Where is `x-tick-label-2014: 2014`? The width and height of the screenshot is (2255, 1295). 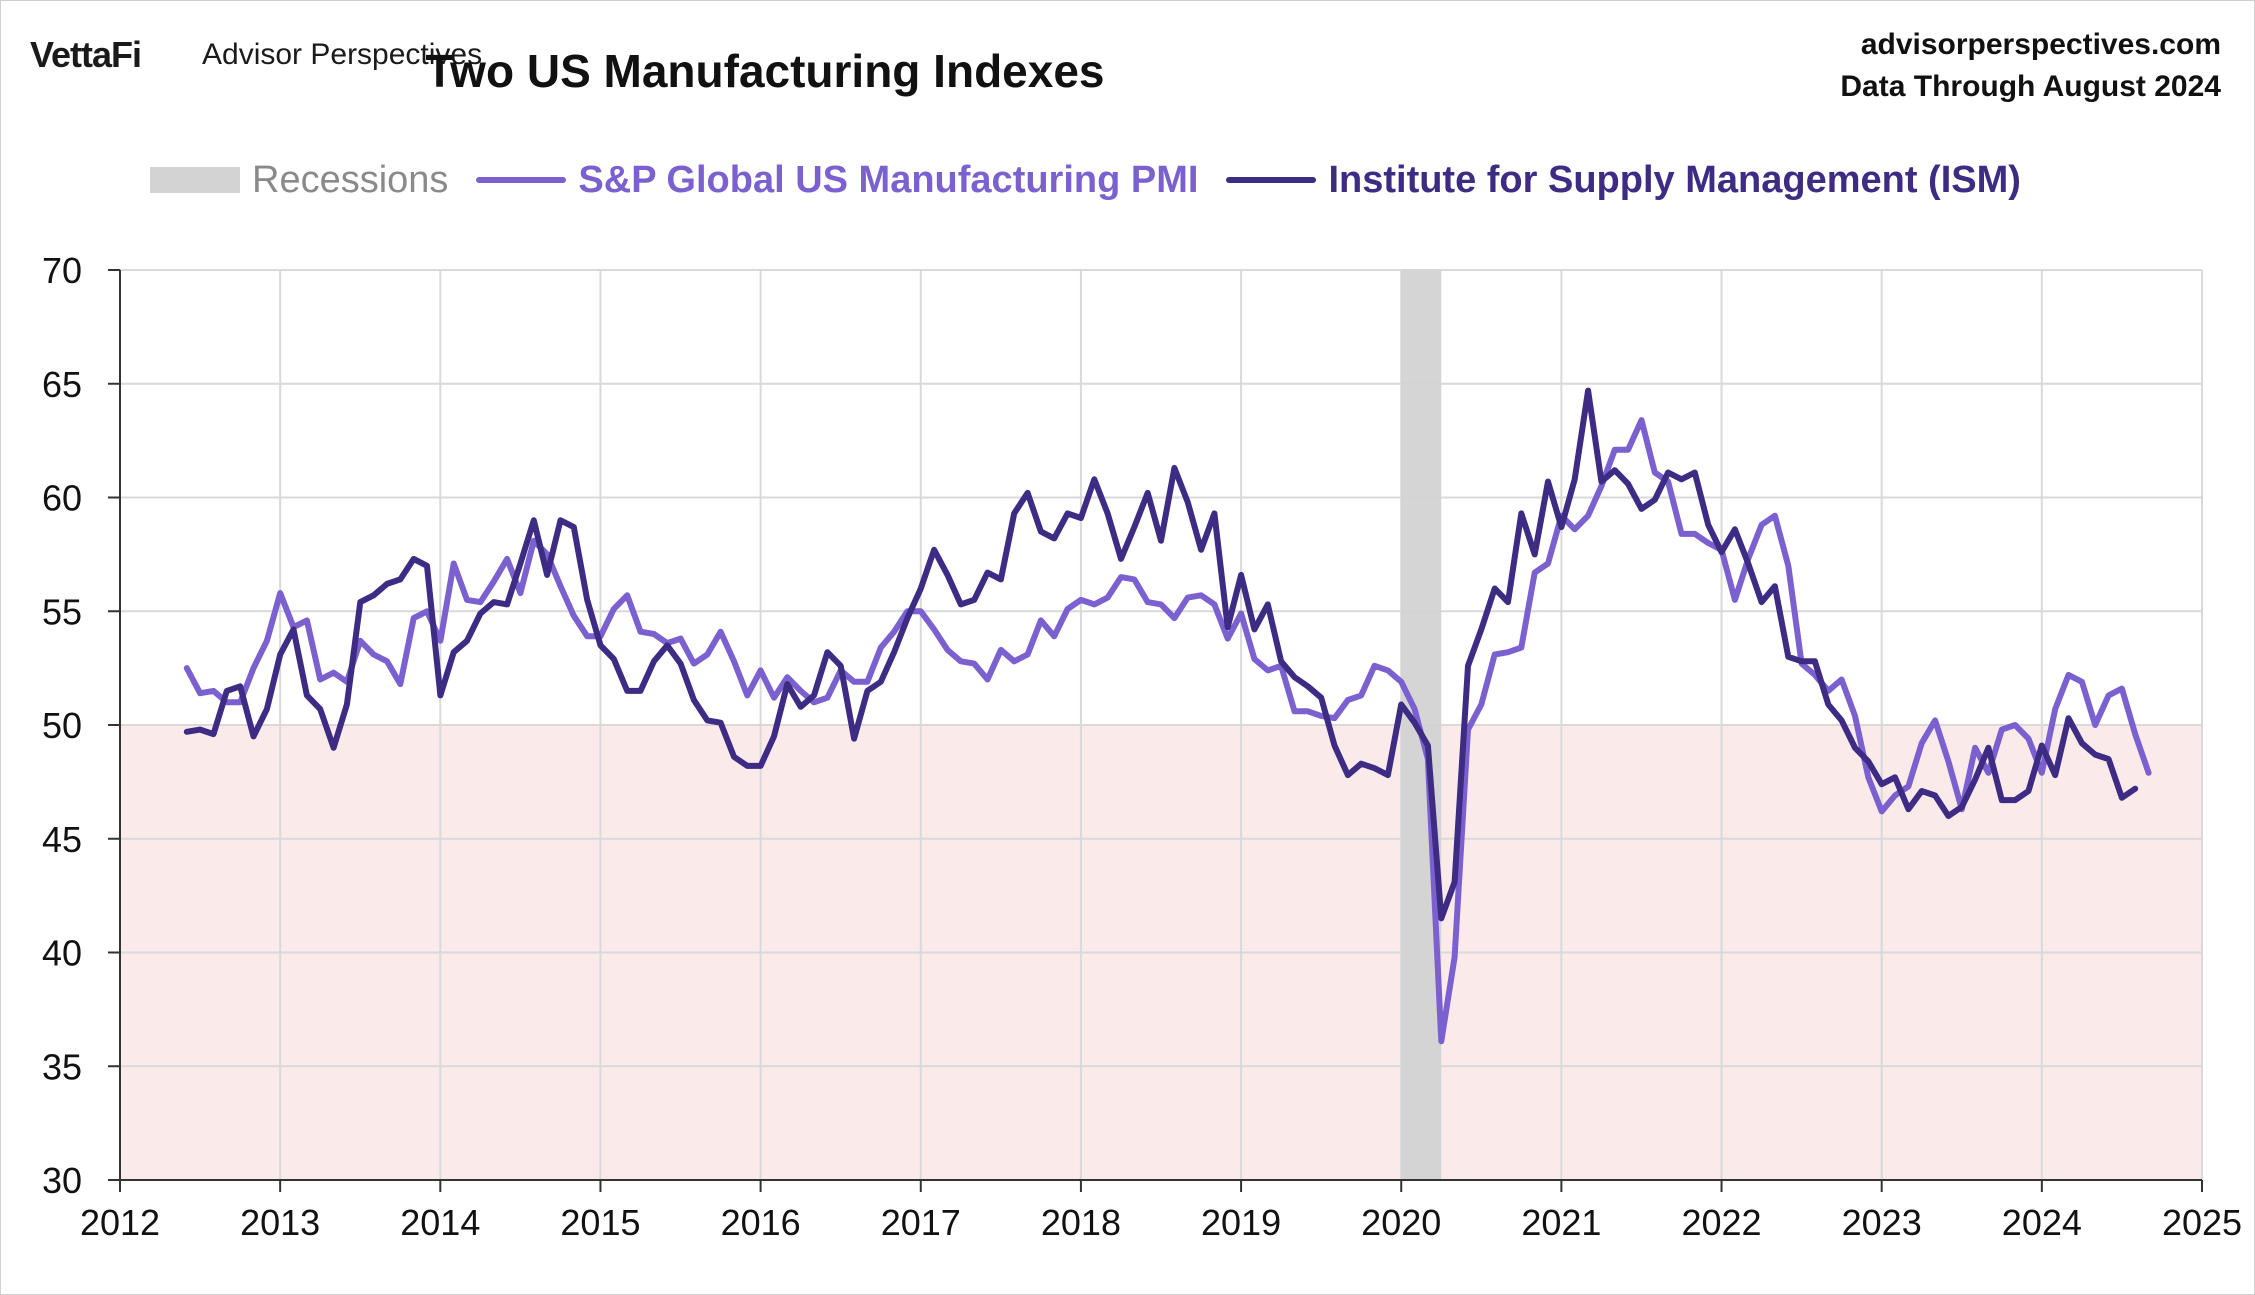 x-tick-label-2014: 2014 is located at coordinates (440, 1222).